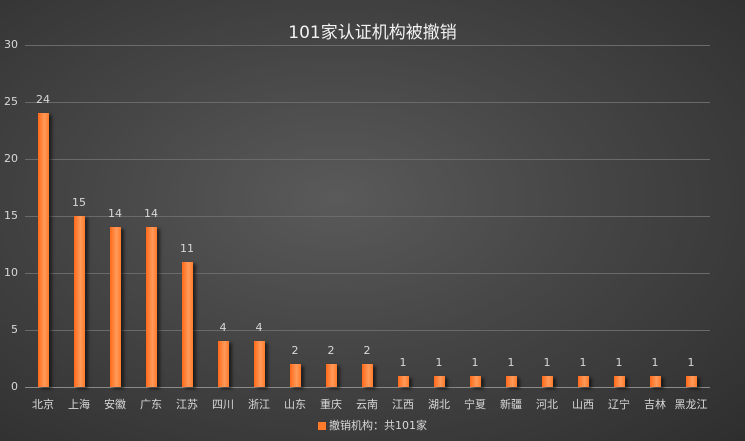 This screenshot has width=745, height=441. I want to click on x-tick-label: 山东, so click(295, 404).